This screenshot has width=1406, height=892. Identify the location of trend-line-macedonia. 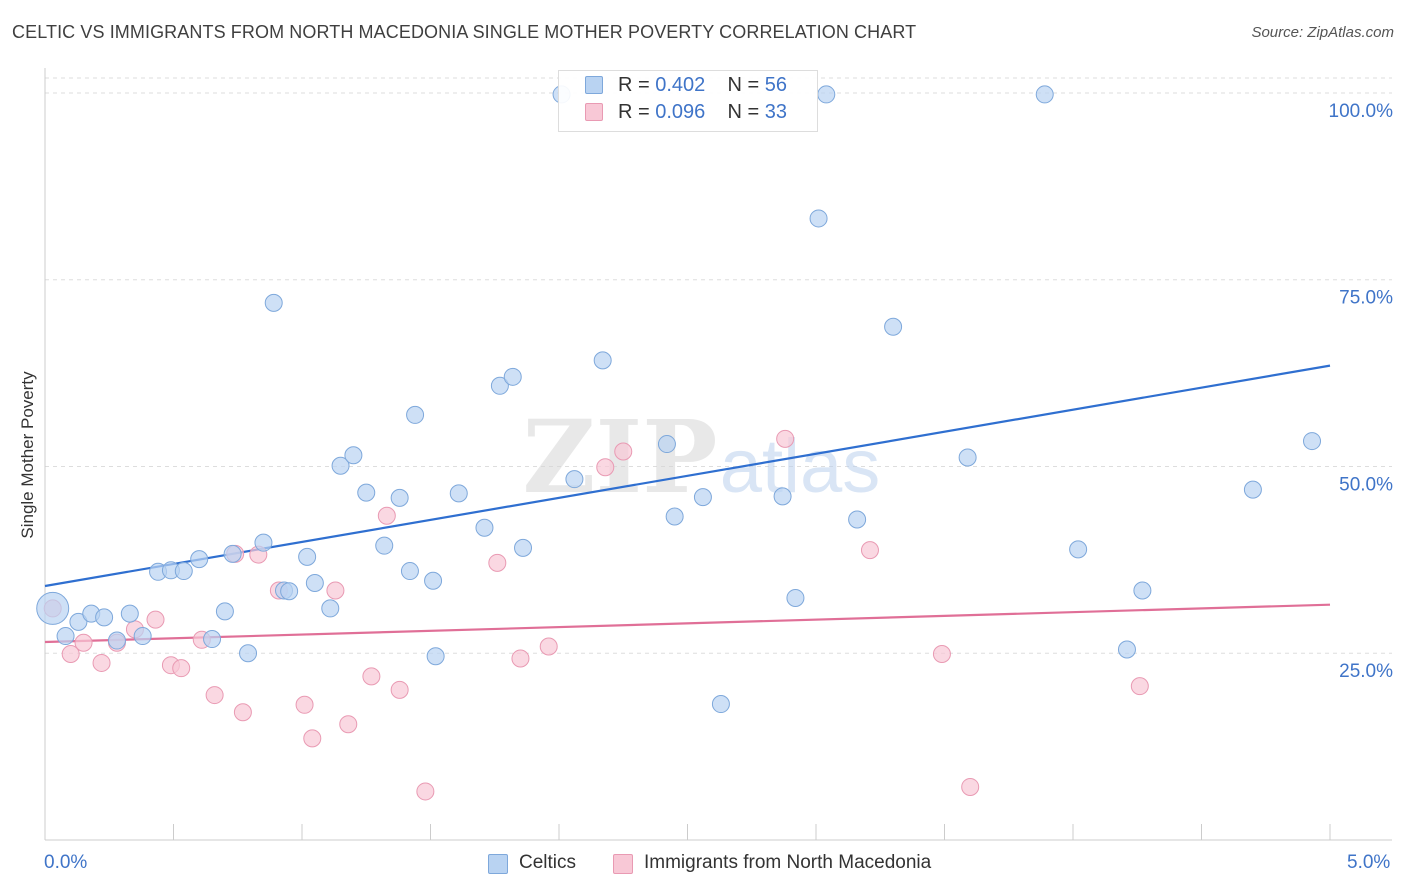
(687, 623).